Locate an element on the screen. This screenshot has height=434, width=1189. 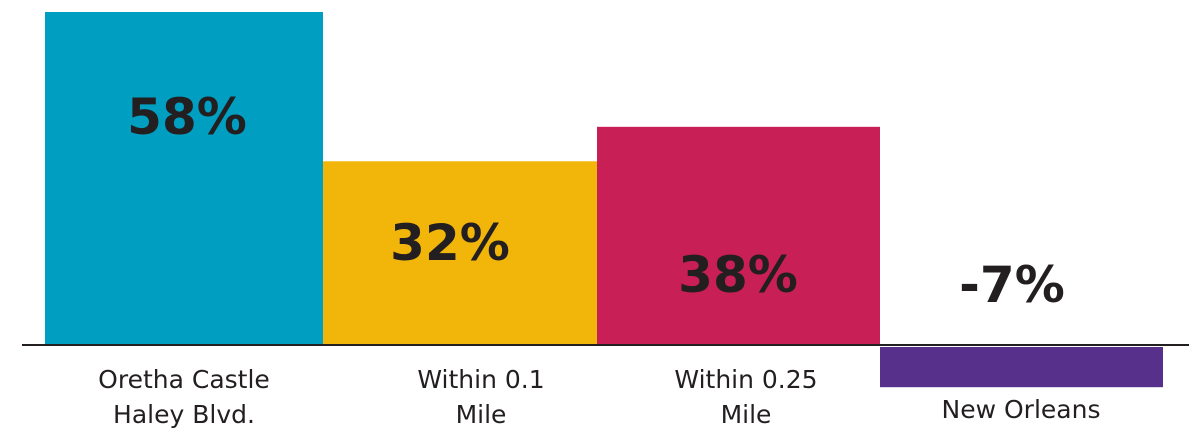
bar-value-label: 32% is located at coordinates (450, 243).